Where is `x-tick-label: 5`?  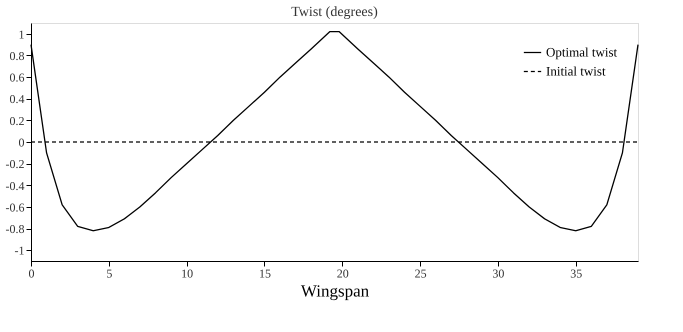 x-tick-label: 5 is located at coordinates (109, 273).